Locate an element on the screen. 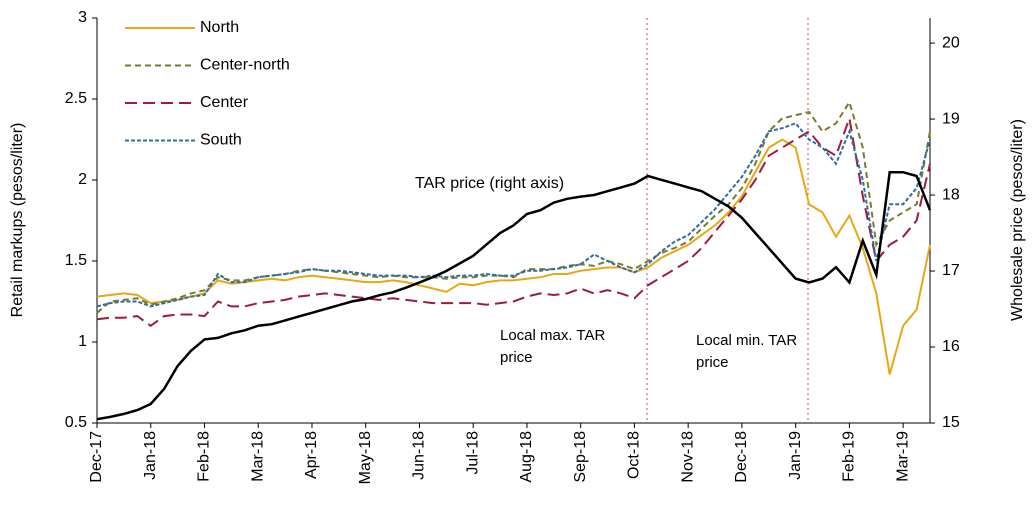  y-tick-label: 1.5 is located at coordinates (76, 260).